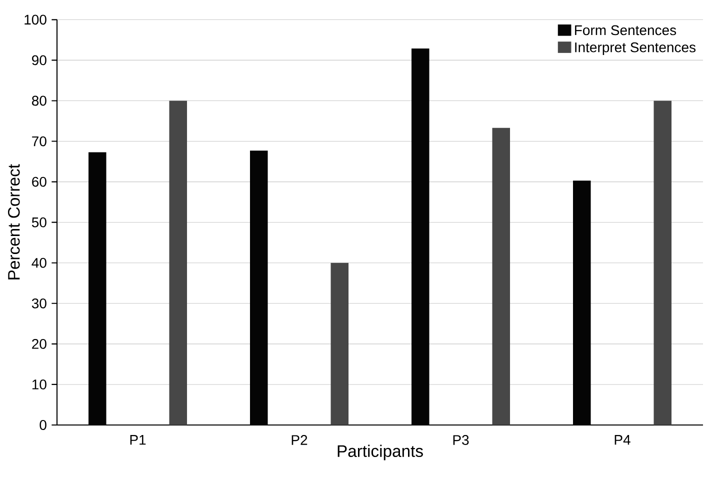 This screenshot has height=478, width=709. What do you see at coordinates (43, 425) in the screenshot?
I see `y-tick-label: 0` at bounding box center [43, 425].